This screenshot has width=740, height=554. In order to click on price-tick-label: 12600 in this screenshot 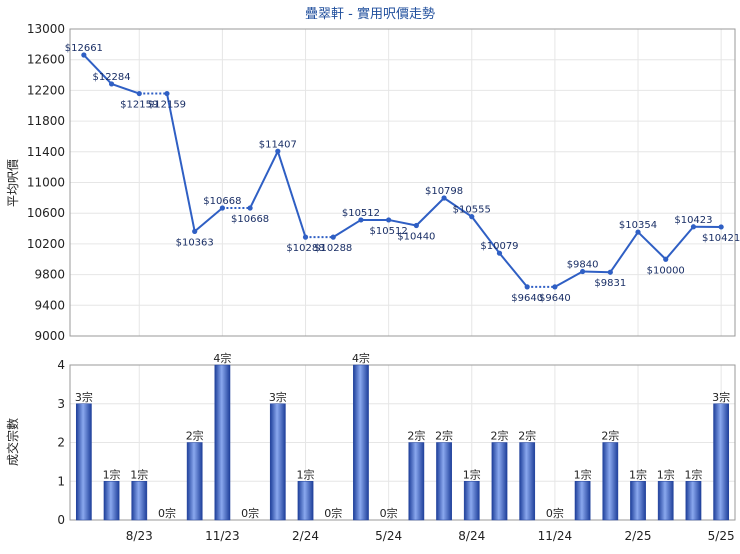, I will do `click(46, 60)`.